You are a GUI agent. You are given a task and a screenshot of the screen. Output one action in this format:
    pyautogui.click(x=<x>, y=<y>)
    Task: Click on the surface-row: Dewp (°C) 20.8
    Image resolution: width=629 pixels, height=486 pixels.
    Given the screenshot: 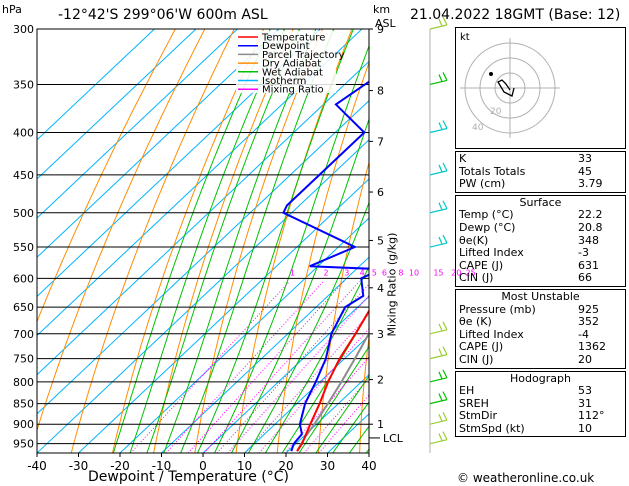 What is the action you would take?
    pyautogui.click(x=540, y=227)
    